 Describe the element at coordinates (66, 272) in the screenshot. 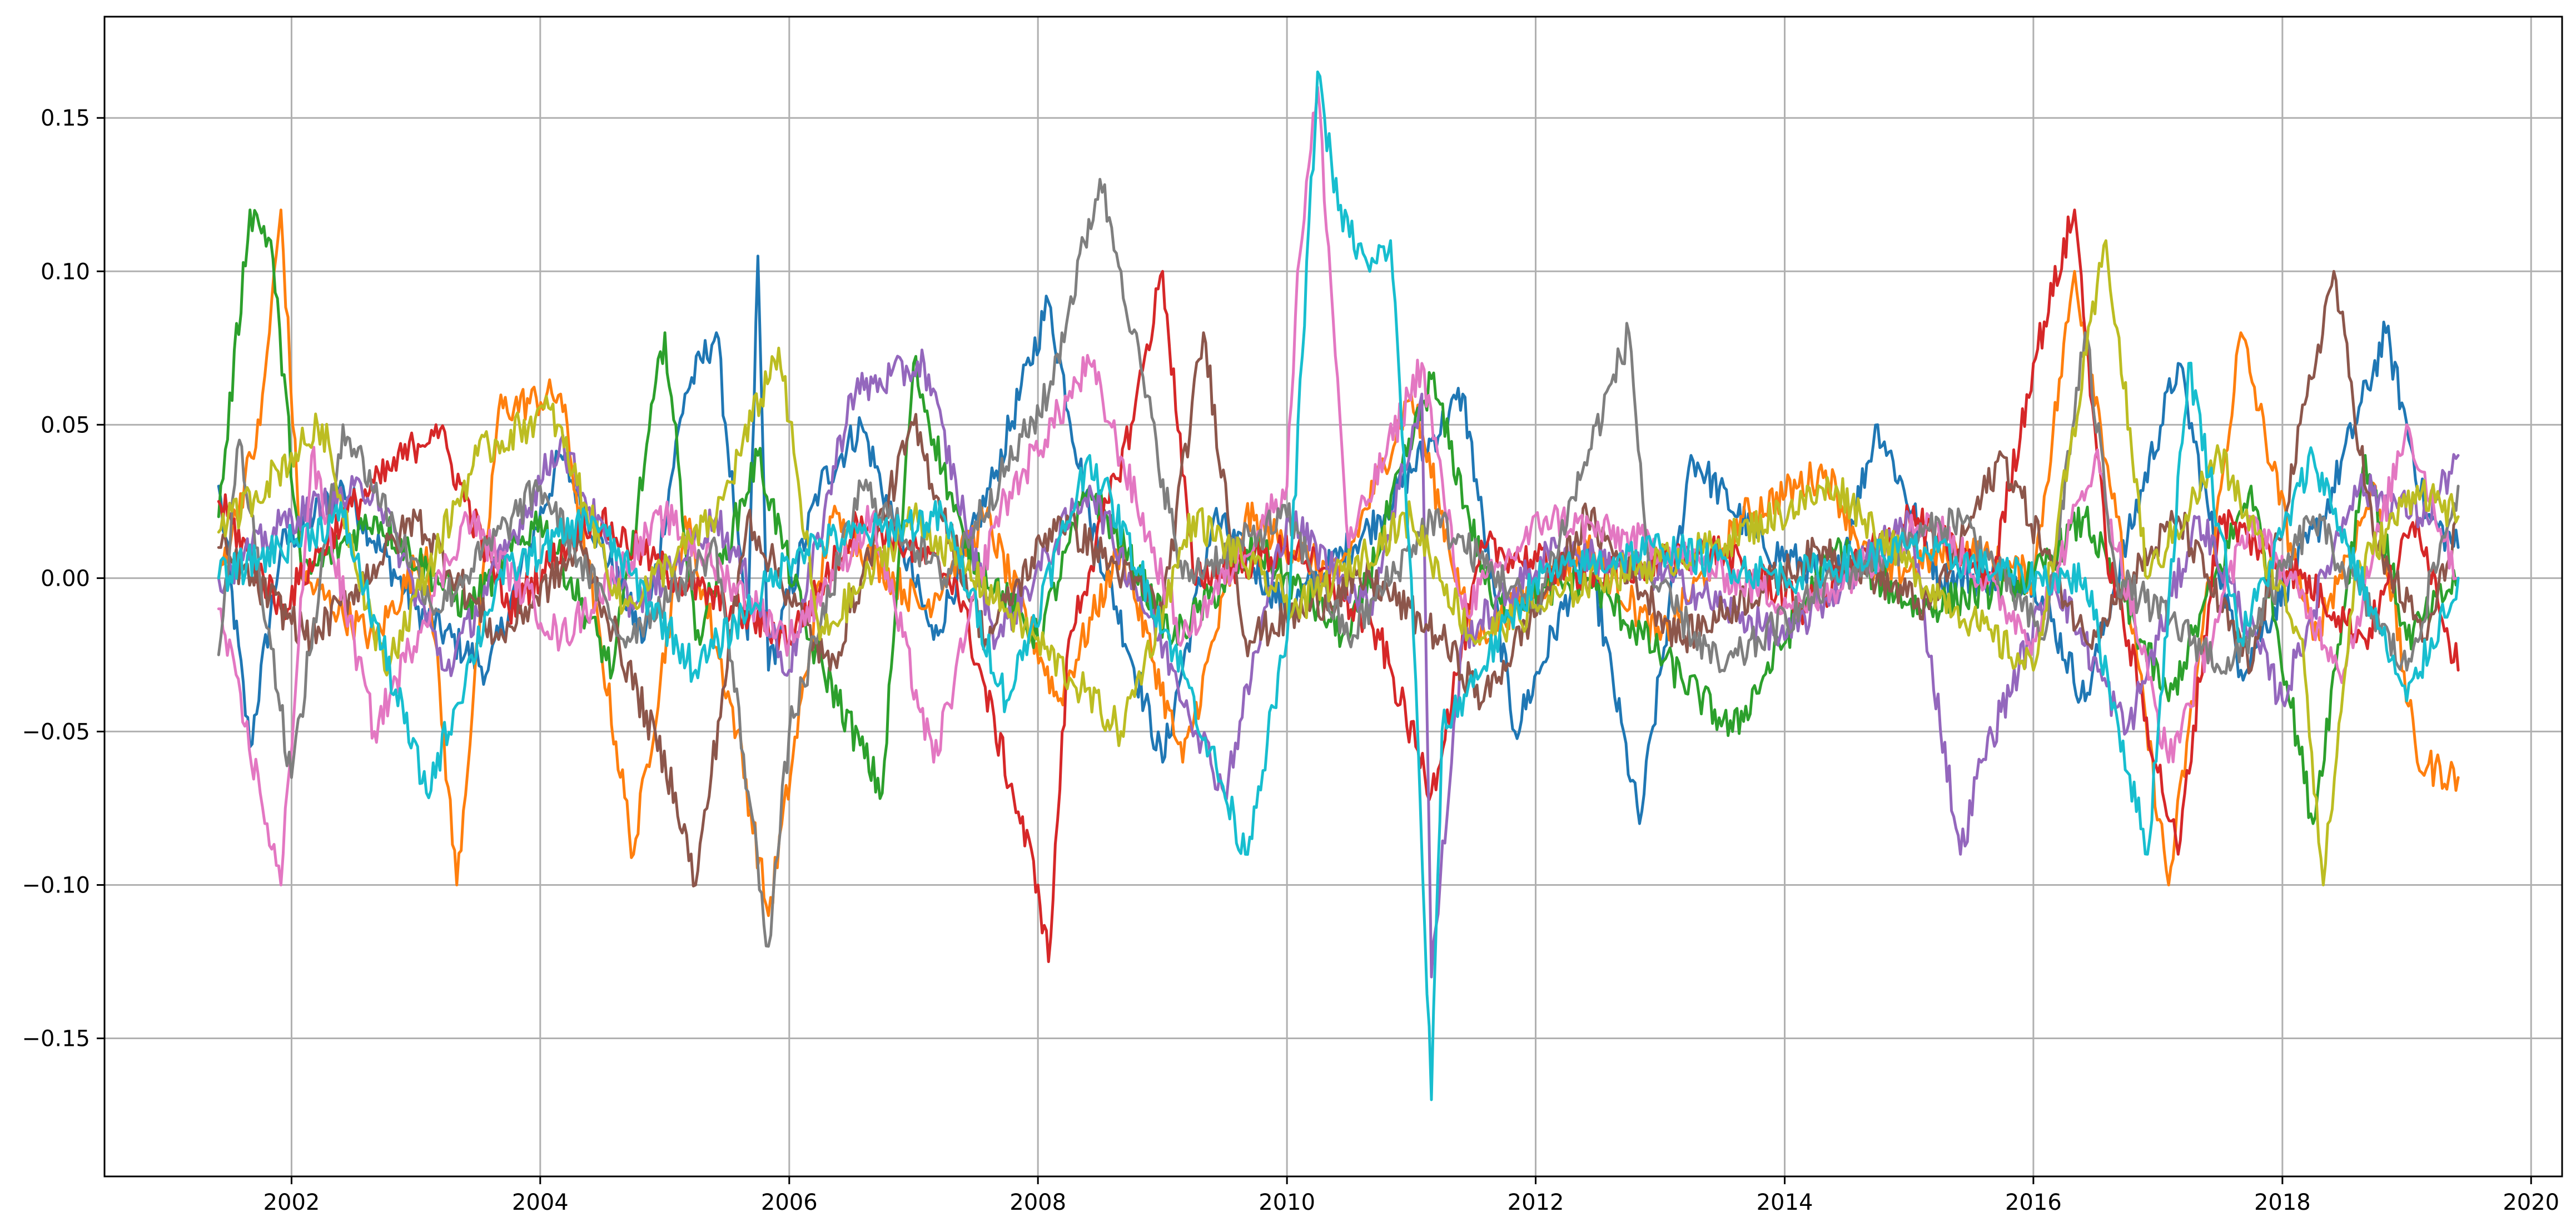

I see `y-tick-label: 0.10` at that location.